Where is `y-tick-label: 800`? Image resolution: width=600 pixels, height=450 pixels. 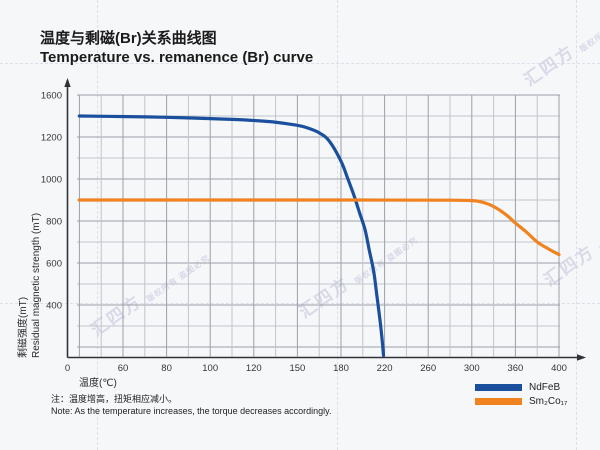 y-tick-label: 800 is located at coordinates (54, 222).